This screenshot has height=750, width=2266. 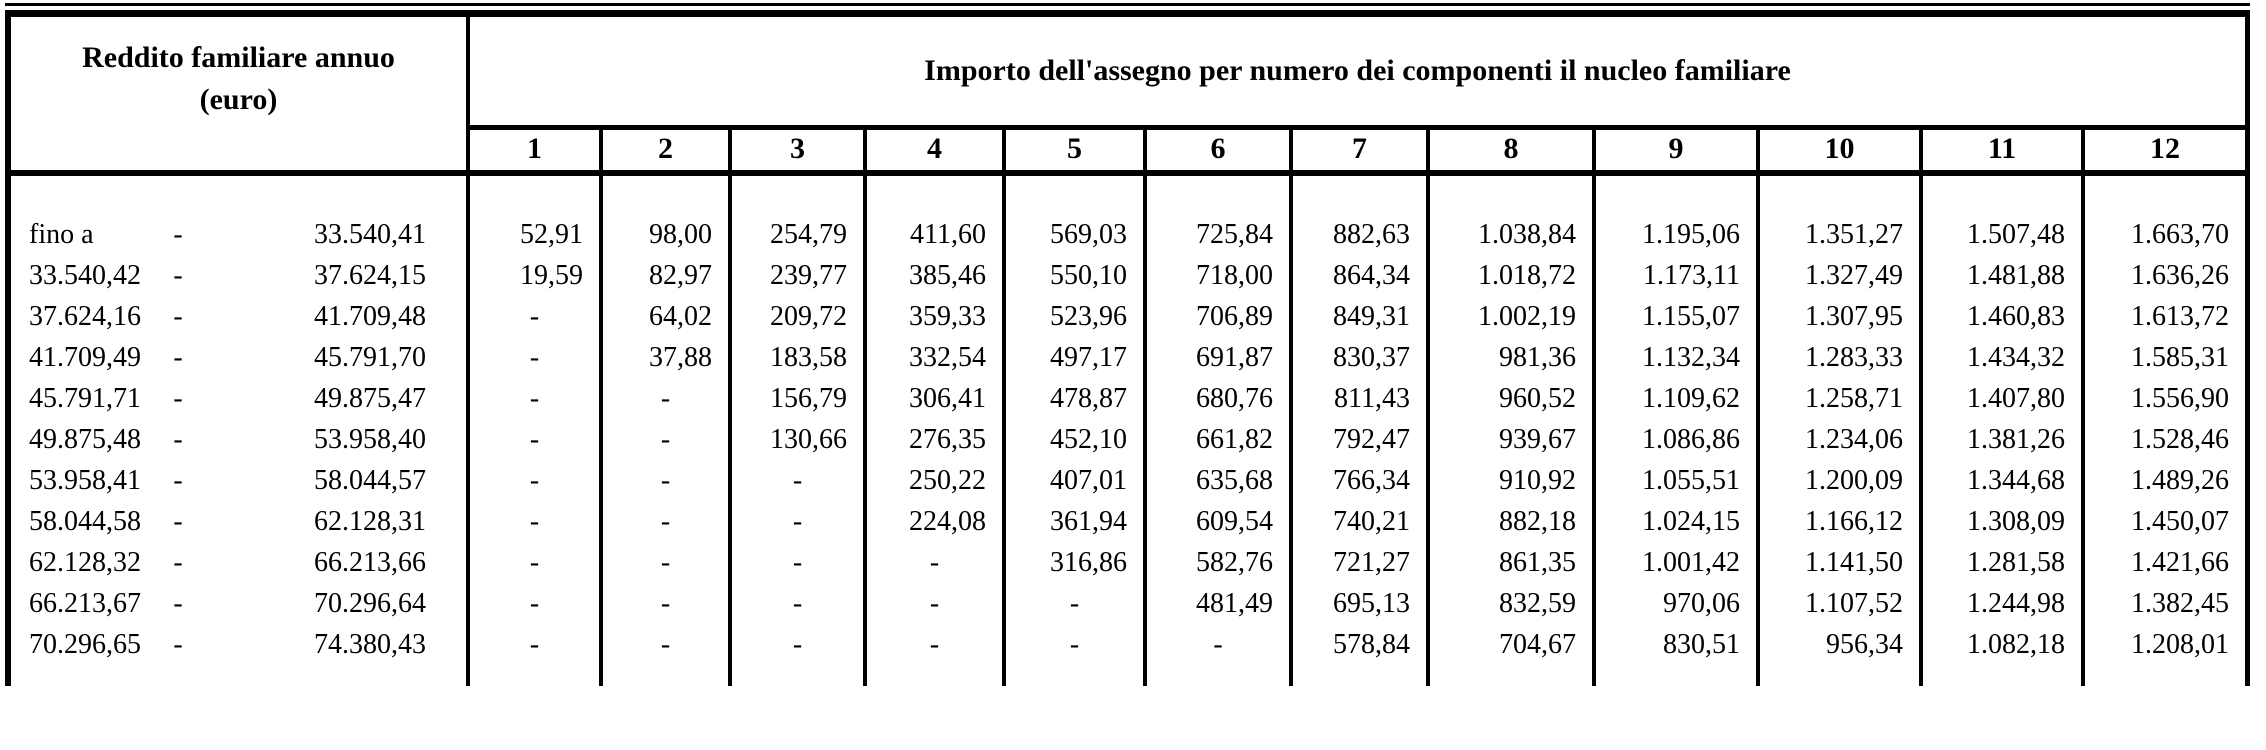 I want to click on amount-cell: 1.450,07, so click(x=2163, y=521).